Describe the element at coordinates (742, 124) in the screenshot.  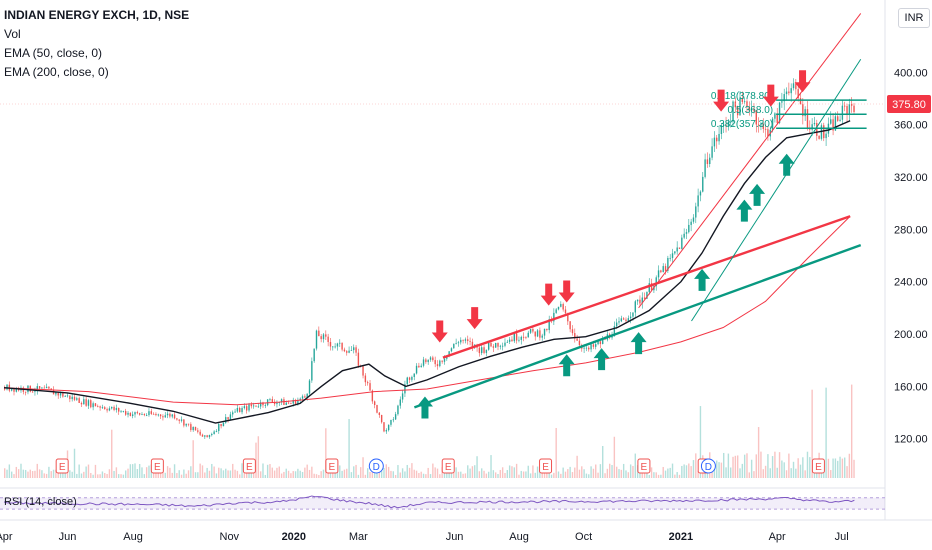
I see `fib-level-label: 0.382(357.30)` at that location.